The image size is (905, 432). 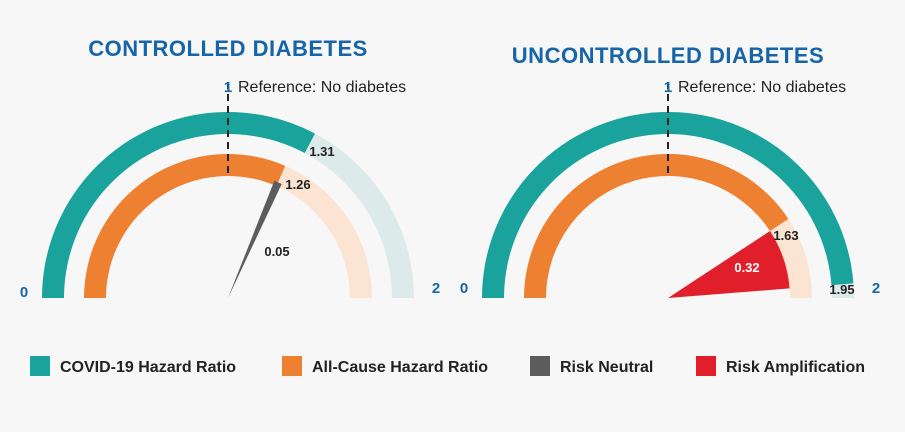 What do you see at coordinates (228, 48) in the screenshot?
I see `gauge-title: CONTROLLED DIABETES` at bounding box center [228, 48].